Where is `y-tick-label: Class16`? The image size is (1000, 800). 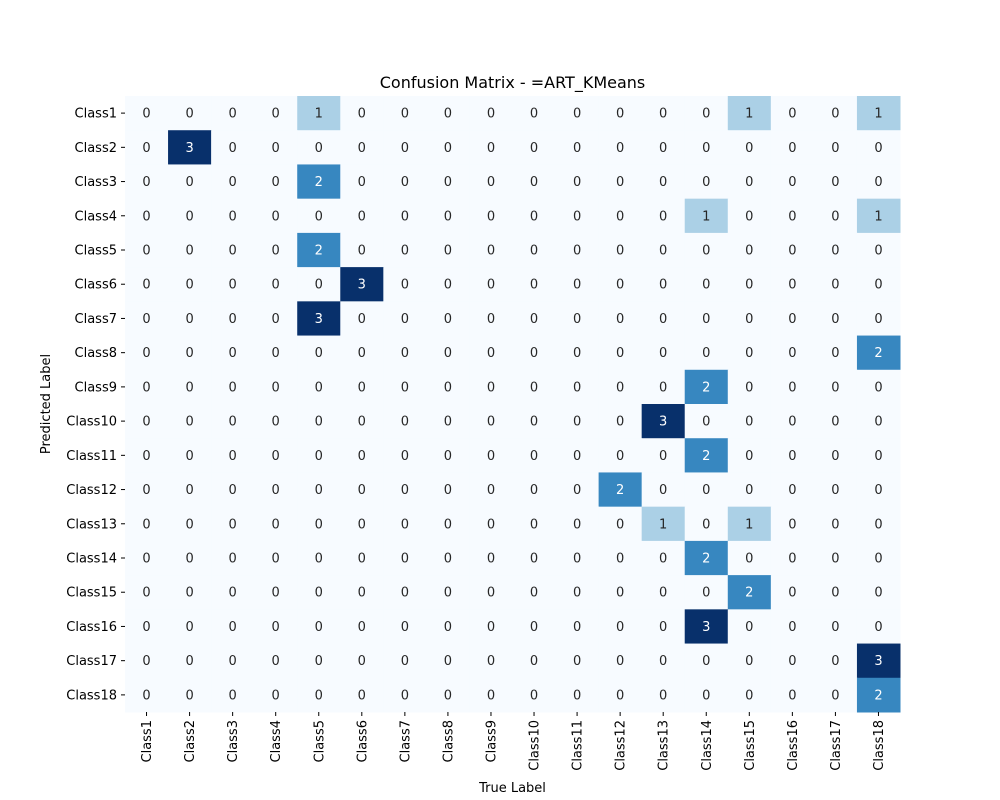 y-tick-label: Class16 is located at coordinates (91, 627).